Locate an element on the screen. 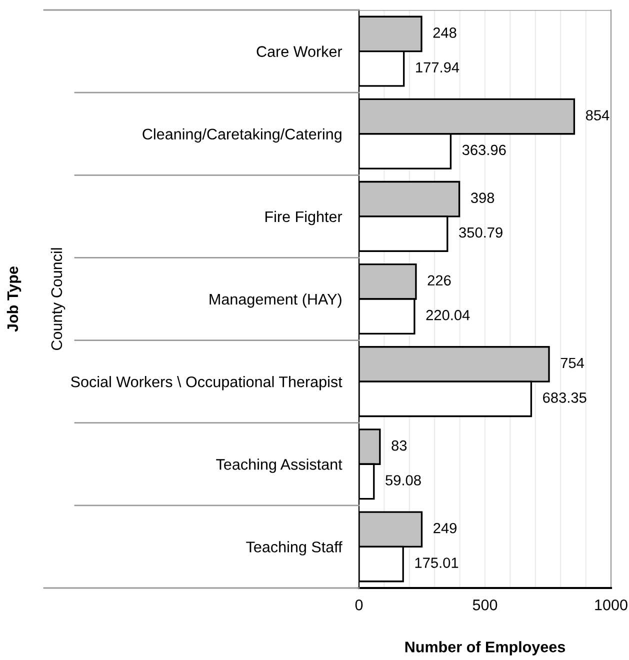 This screenshot has width=629, height=660. data-label: 177.94 is located at coordinates (438, 67).